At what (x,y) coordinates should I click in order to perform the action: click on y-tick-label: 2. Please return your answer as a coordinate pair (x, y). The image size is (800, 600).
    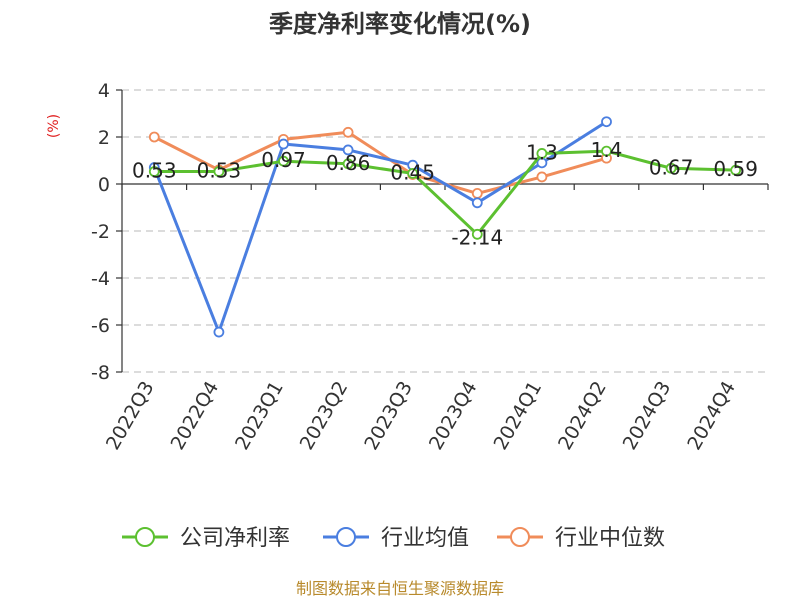
    Looking at the image, I should click on (104, 138).